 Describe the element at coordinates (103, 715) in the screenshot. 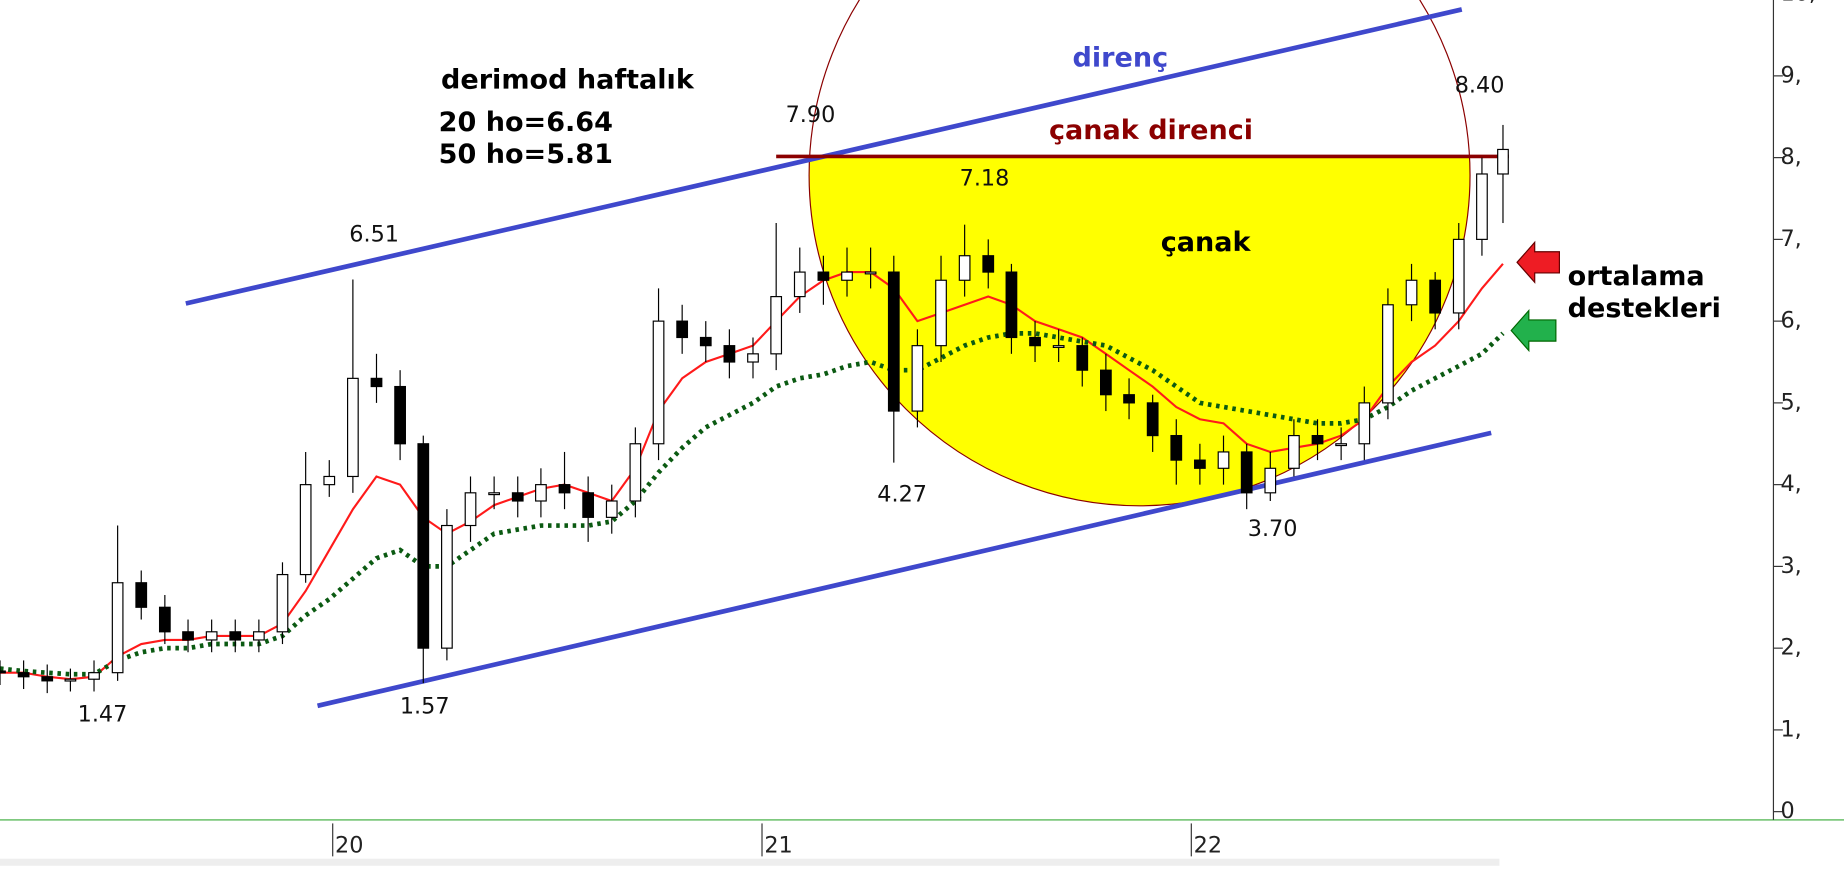

I see `price-label: 1.47` at that location.